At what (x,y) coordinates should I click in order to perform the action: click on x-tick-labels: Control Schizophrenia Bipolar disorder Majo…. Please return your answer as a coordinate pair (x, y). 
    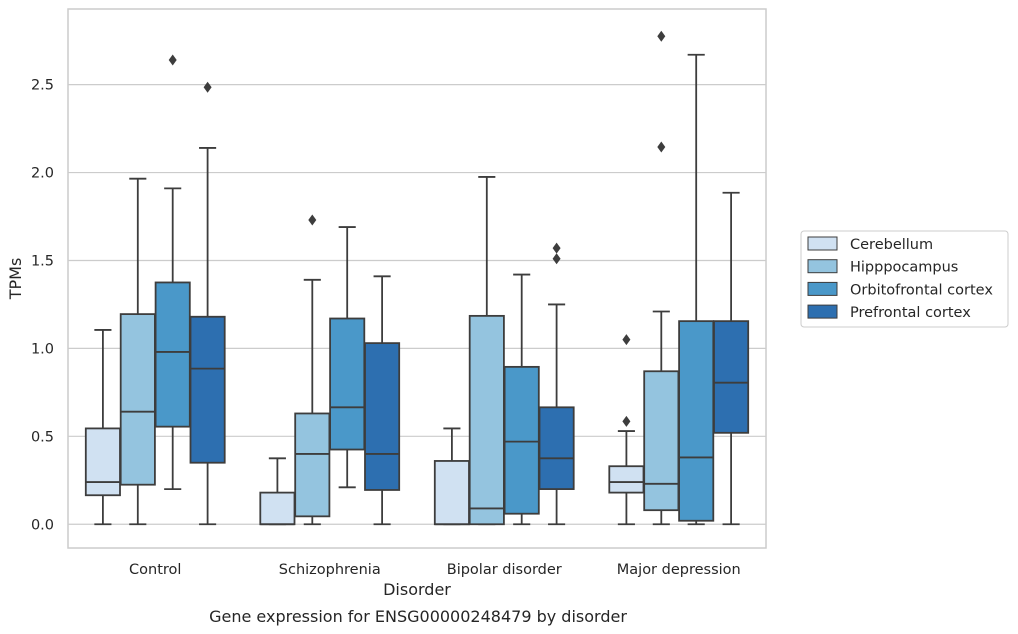
    Looking at the image, I should click on (435, 570).